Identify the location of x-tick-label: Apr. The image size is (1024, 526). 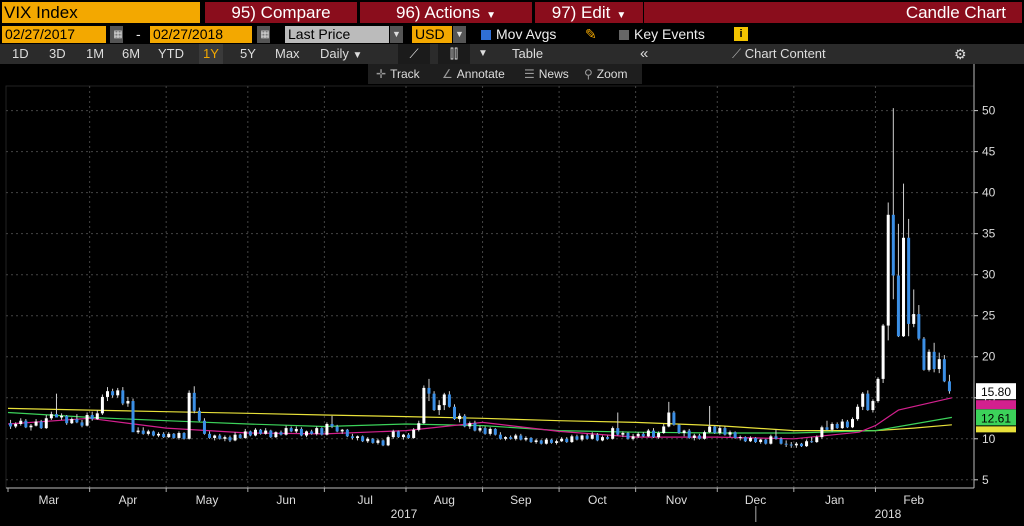
(128, 500).